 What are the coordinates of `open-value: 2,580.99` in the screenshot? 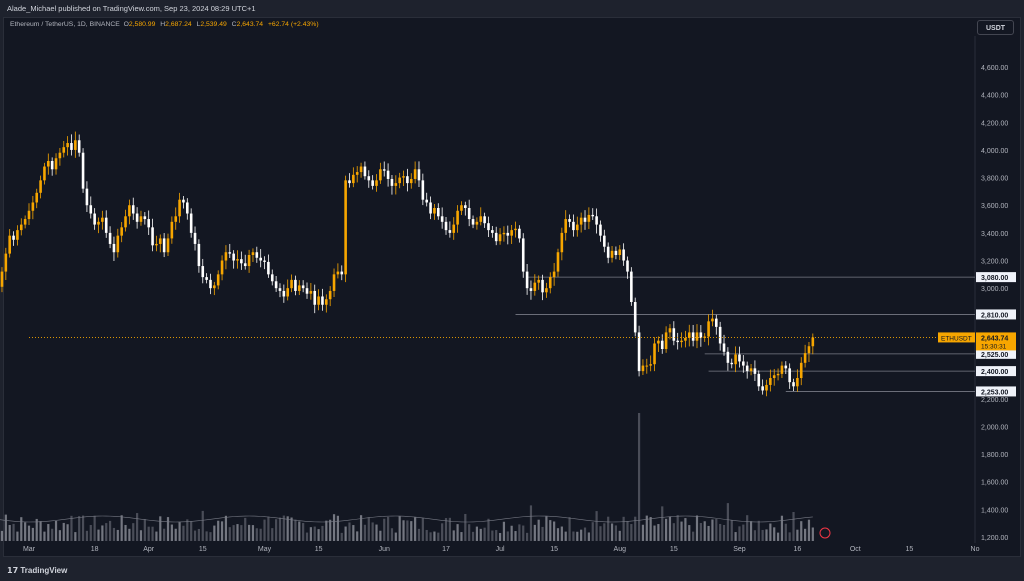 It's located at (142, 24).